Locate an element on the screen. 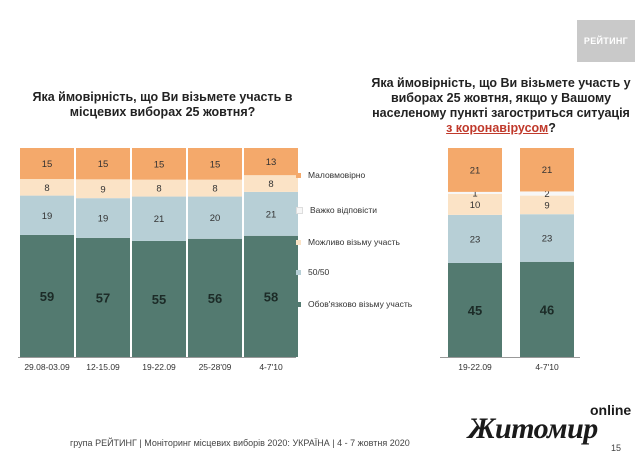 Image resolution: width=640 pixels, height=456 pixels. rating-logo: РЕЙТИНГ is located at coordinates (606, 41).